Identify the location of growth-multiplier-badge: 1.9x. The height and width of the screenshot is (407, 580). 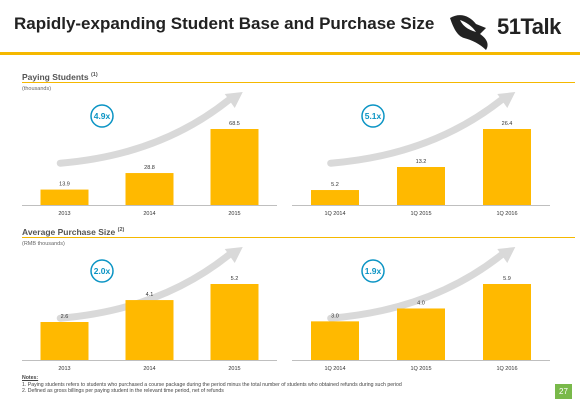
(373, 271).